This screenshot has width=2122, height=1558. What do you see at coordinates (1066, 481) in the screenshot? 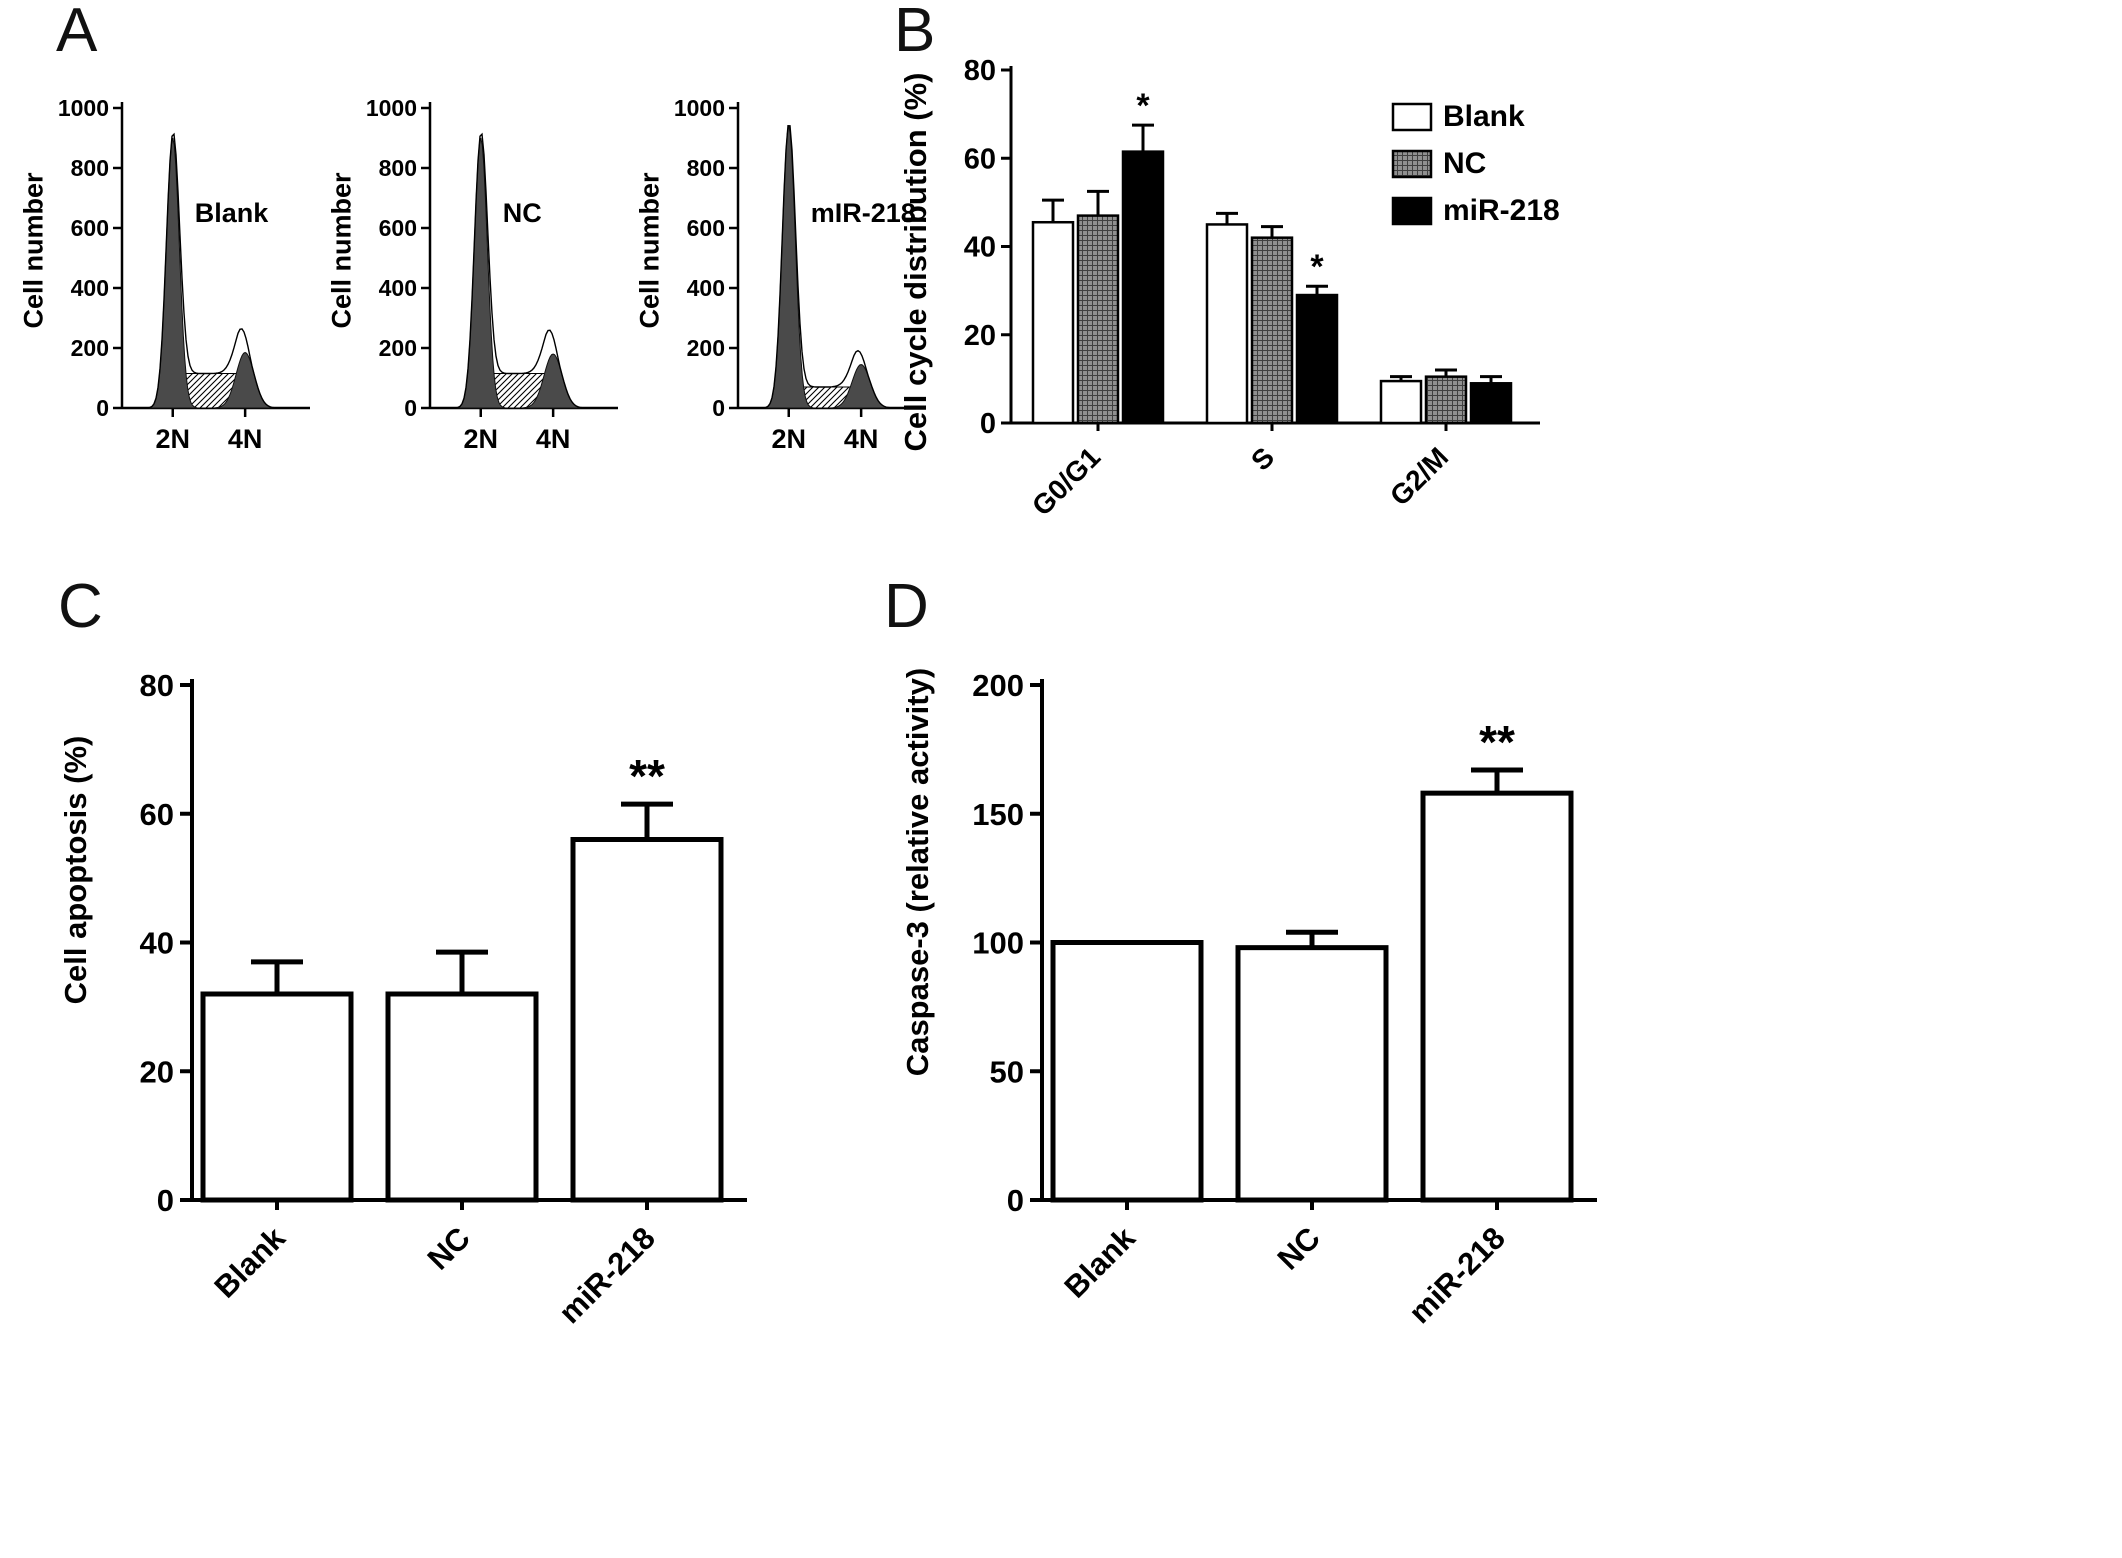
I see `x-tick-label: G0/G1` at bounding box center [1066, 481].